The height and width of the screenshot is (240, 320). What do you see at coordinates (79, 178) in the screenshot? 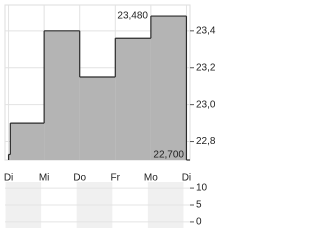
I see `x-tick-label: Do` at bounding box center [79, 178].